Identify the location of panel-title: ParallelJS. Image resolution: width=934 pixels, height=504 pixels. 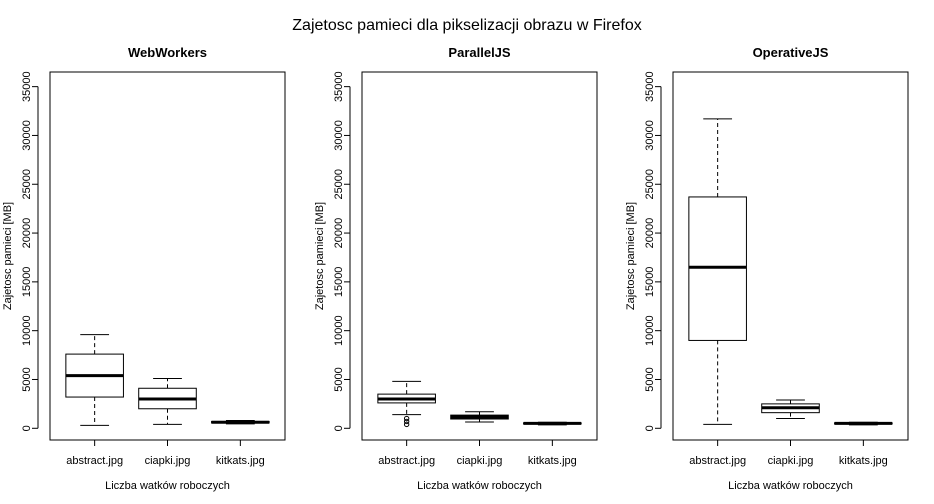
(479, 52).